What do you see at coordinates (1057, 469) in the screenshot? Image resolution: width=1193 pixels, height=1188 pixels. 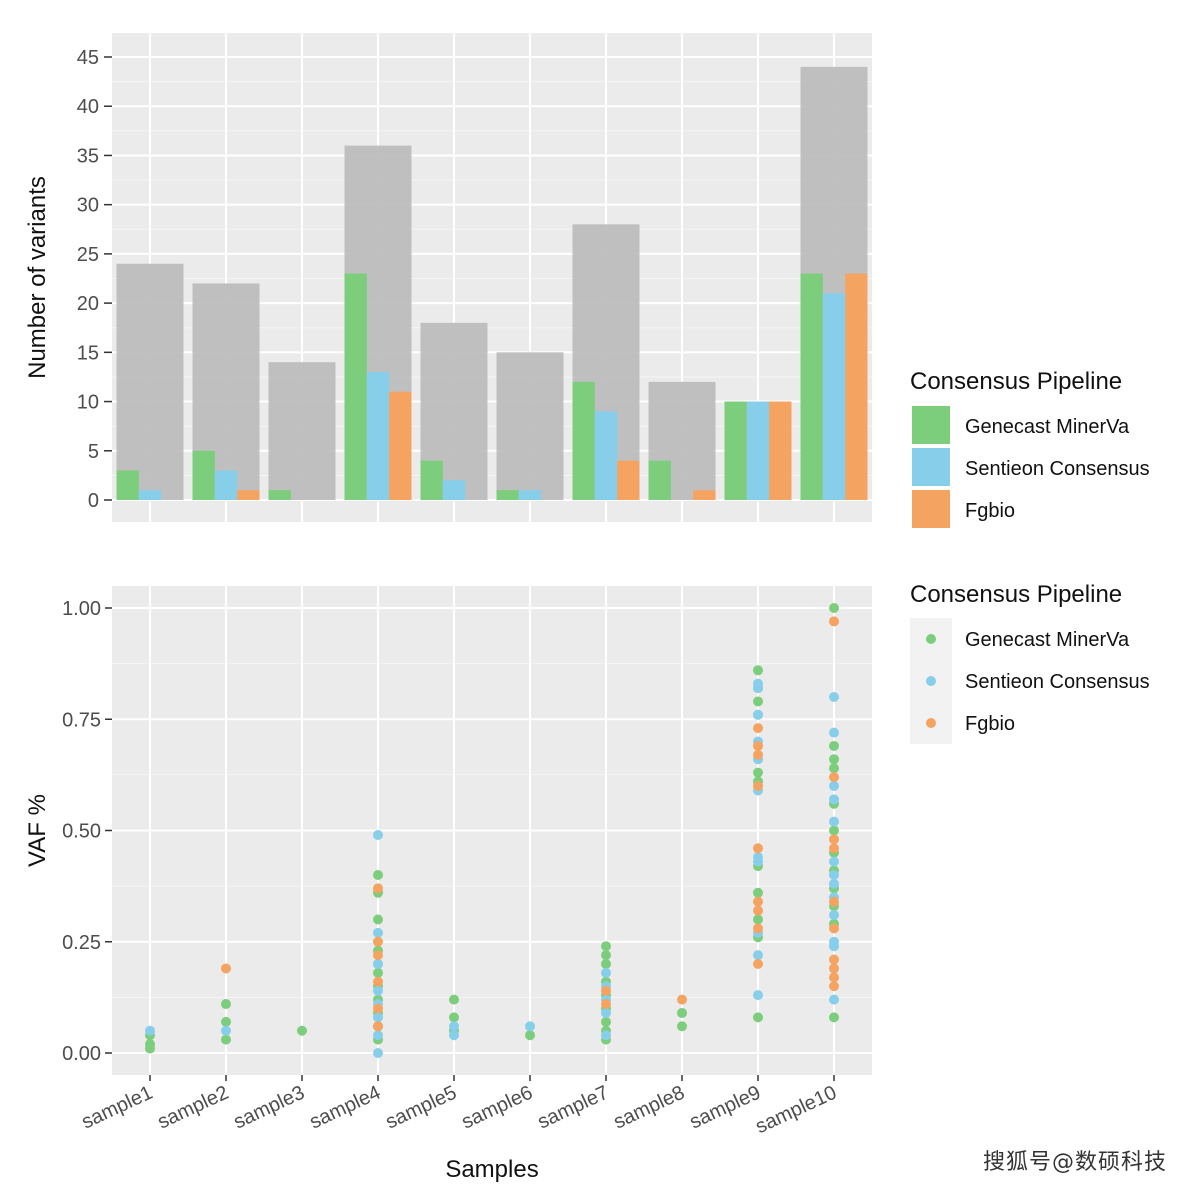 I see `bar-legend-label-1: Sentieon Consensus` at bounding box center [1057, 469].